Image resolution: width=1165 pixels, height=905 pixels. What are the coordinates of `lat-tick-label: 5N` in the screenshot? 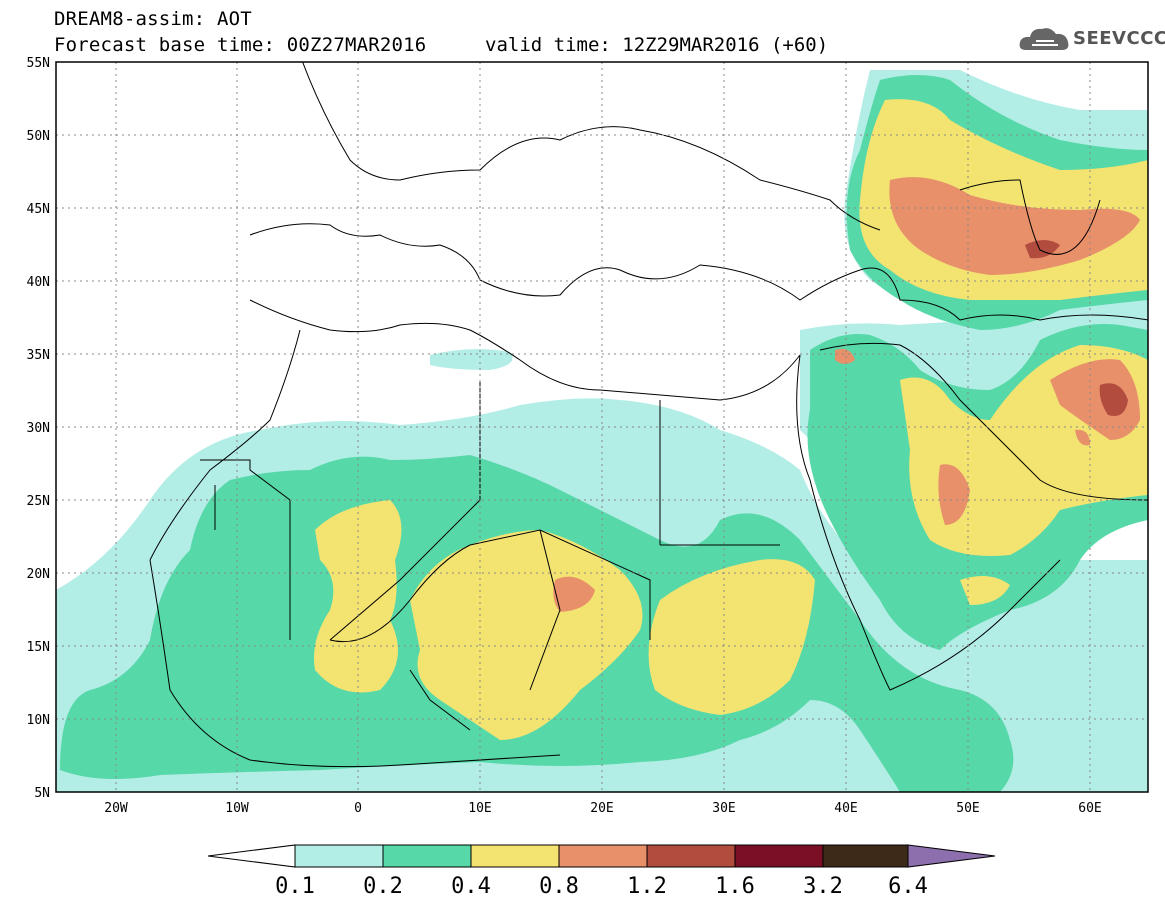 It's located at (42, 793).